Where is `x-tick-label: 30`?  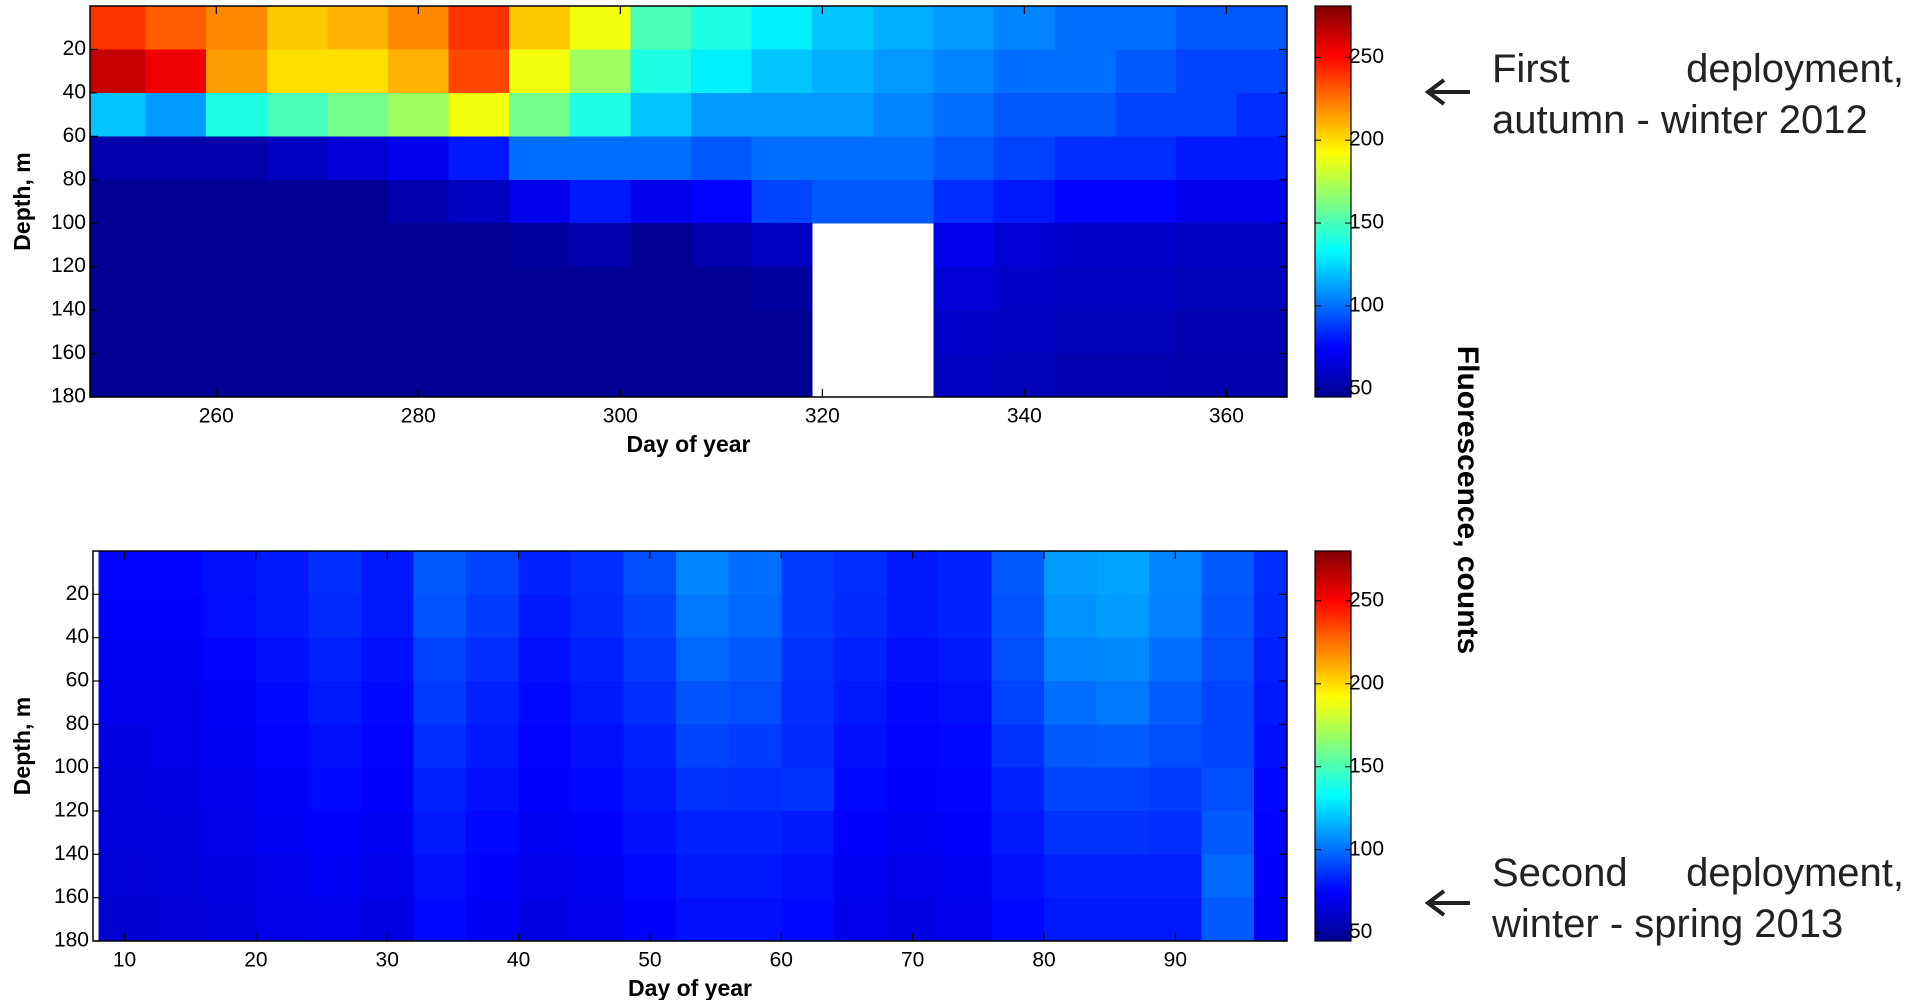
x-tick-label: 30 is located at coordinates (387, 960).